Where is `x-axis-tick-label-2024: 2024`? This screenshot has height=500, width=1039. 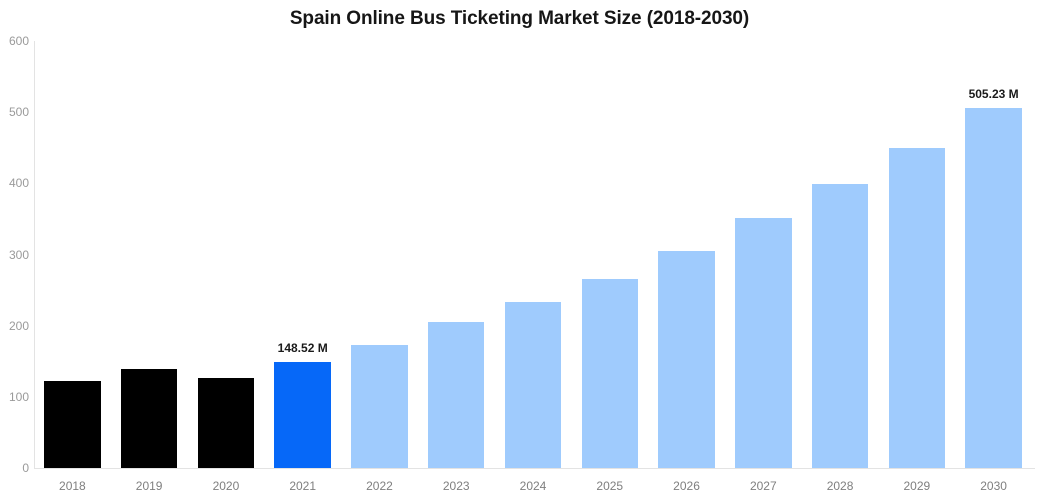
x-axis-tick-label-2024: 2024 is located at coordinates (533, 486).